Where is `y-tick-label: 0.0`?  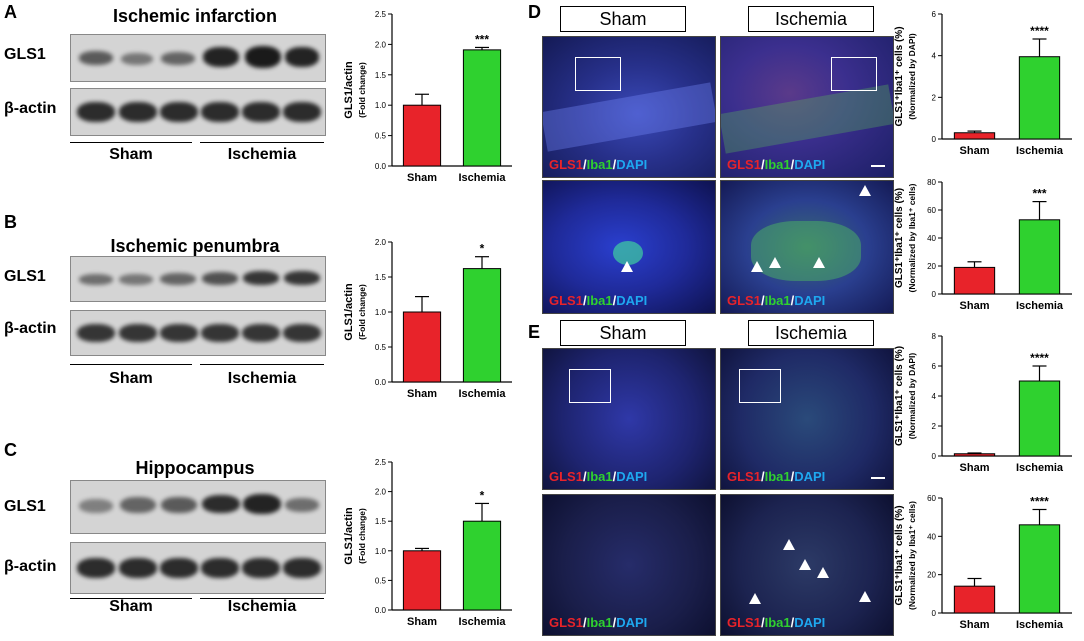
y-tick-label: 0.0 is located at coordinates (381, 166).